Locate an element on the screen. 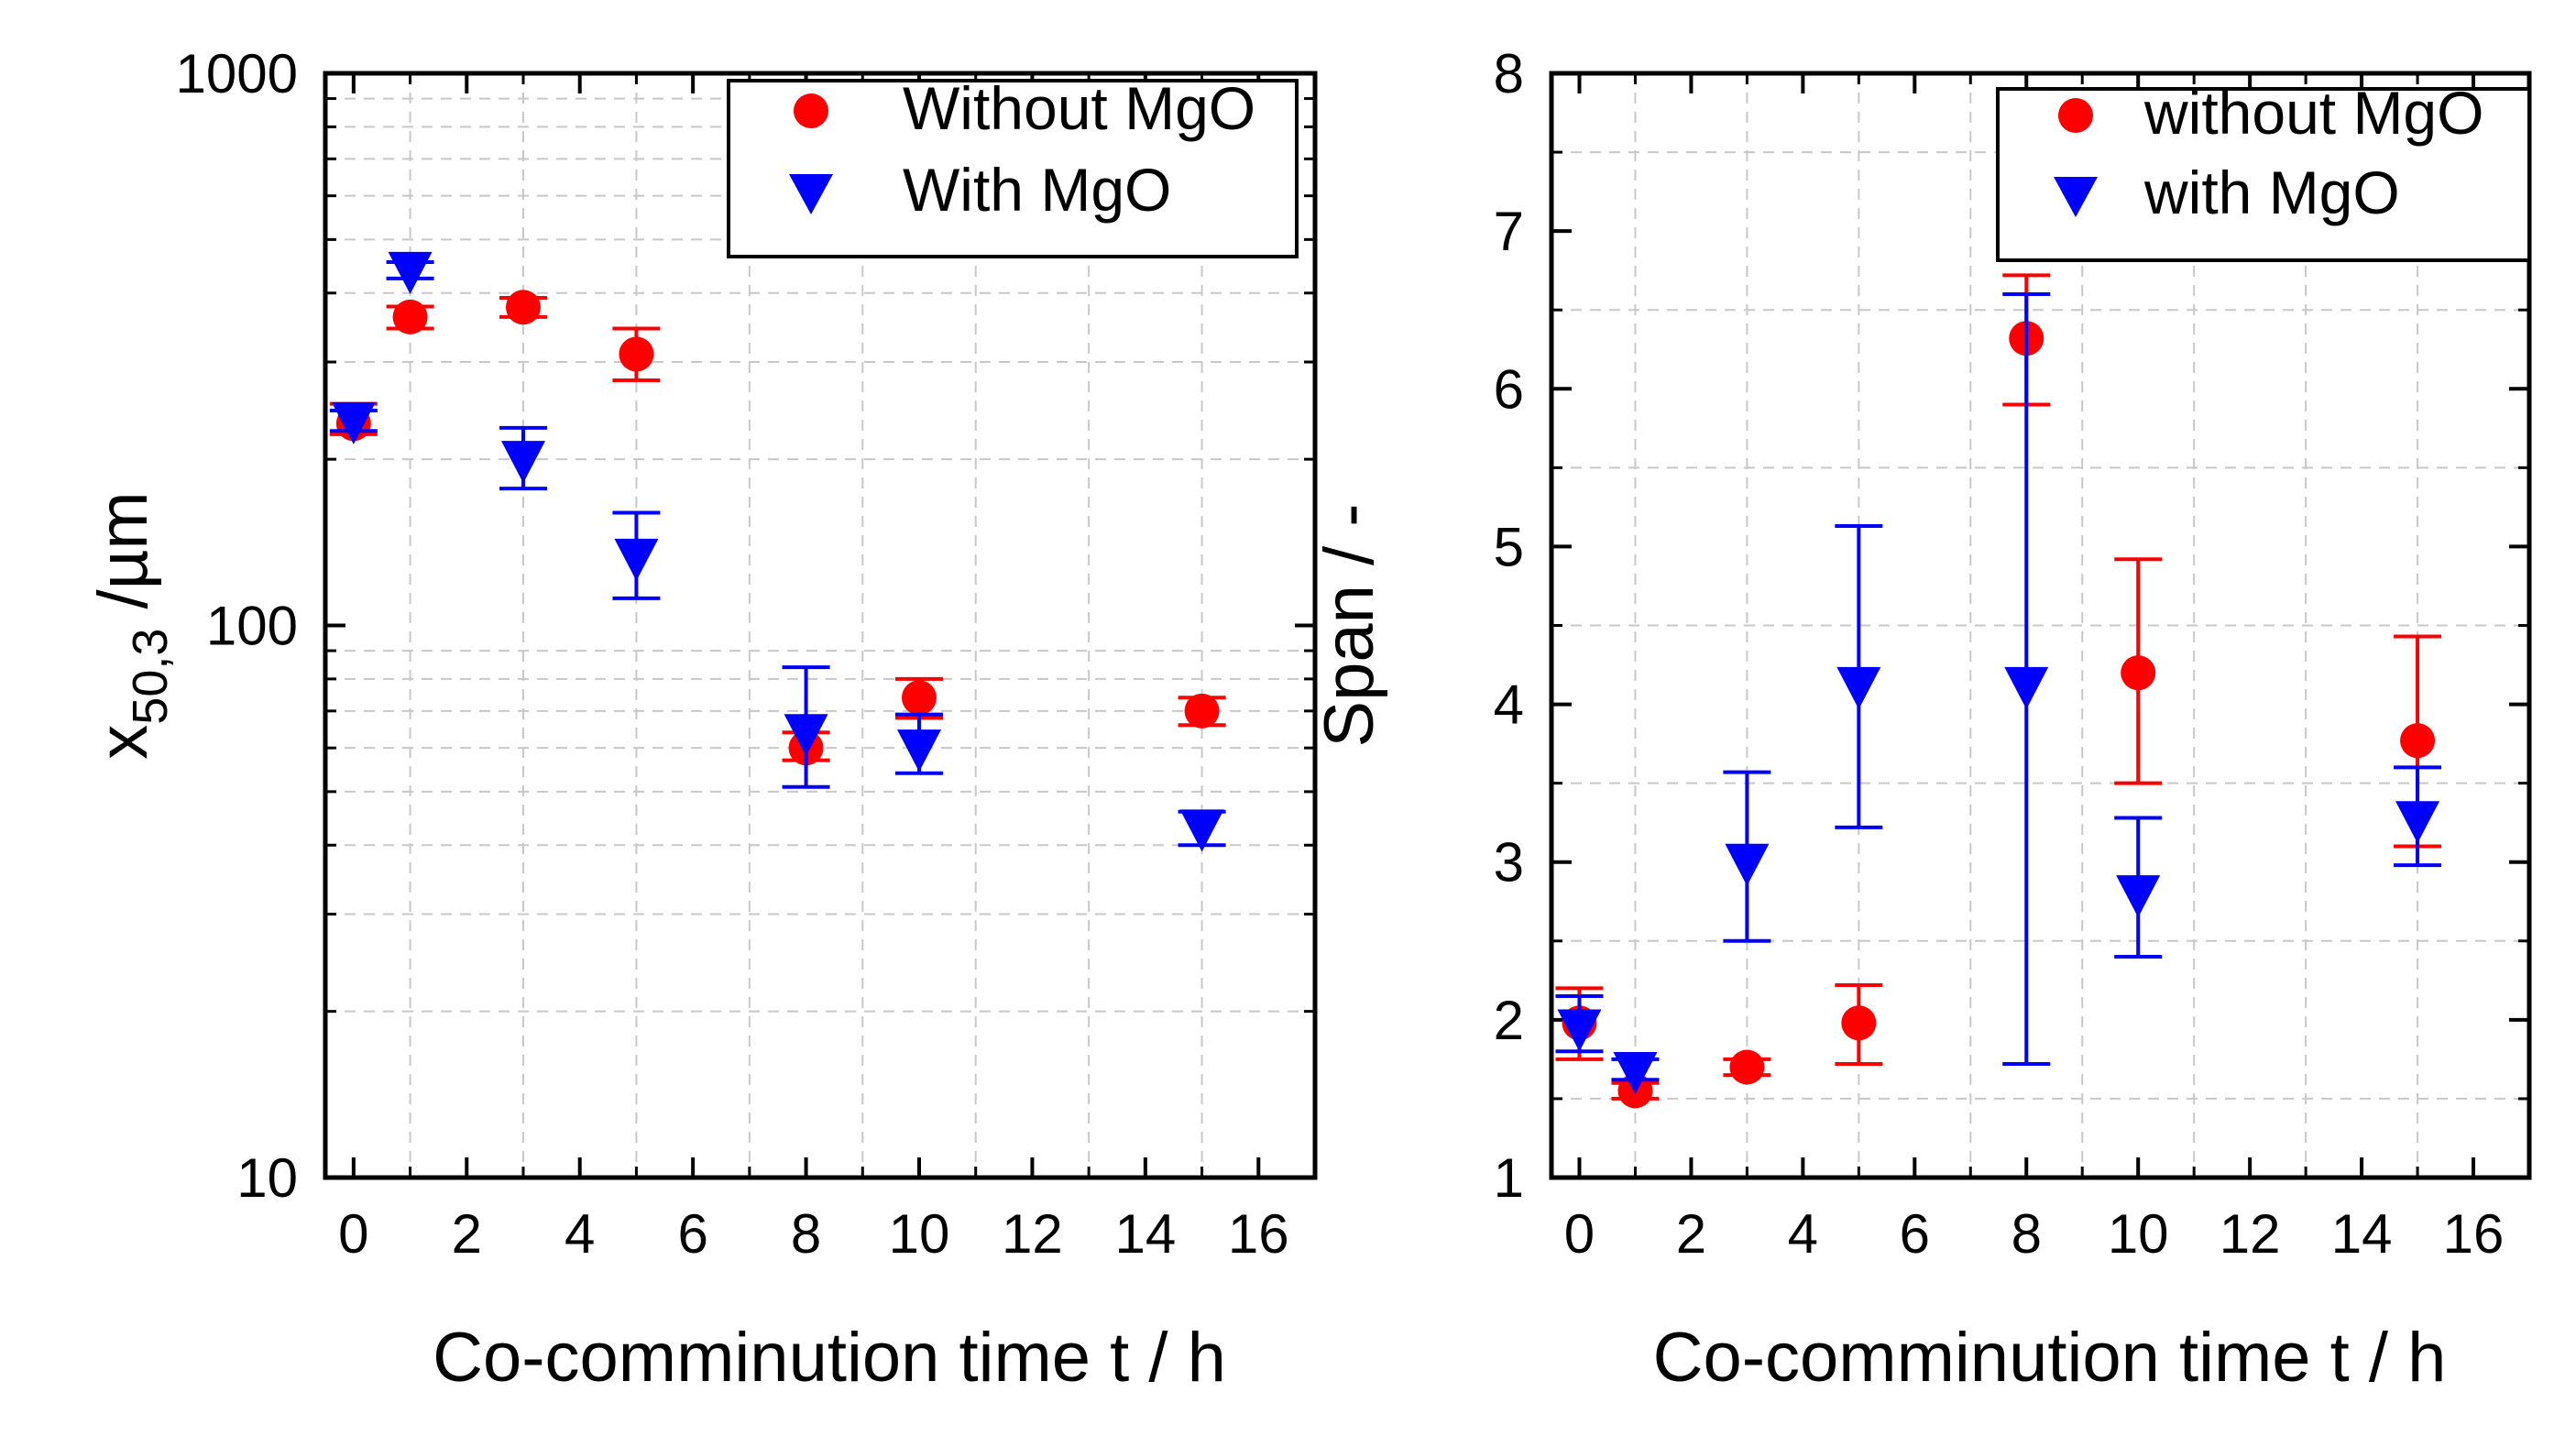 Image resolution: width=2576 pixels, height=1436 pixels. legend-label: With MgO is located at coordinates (1037, 190).